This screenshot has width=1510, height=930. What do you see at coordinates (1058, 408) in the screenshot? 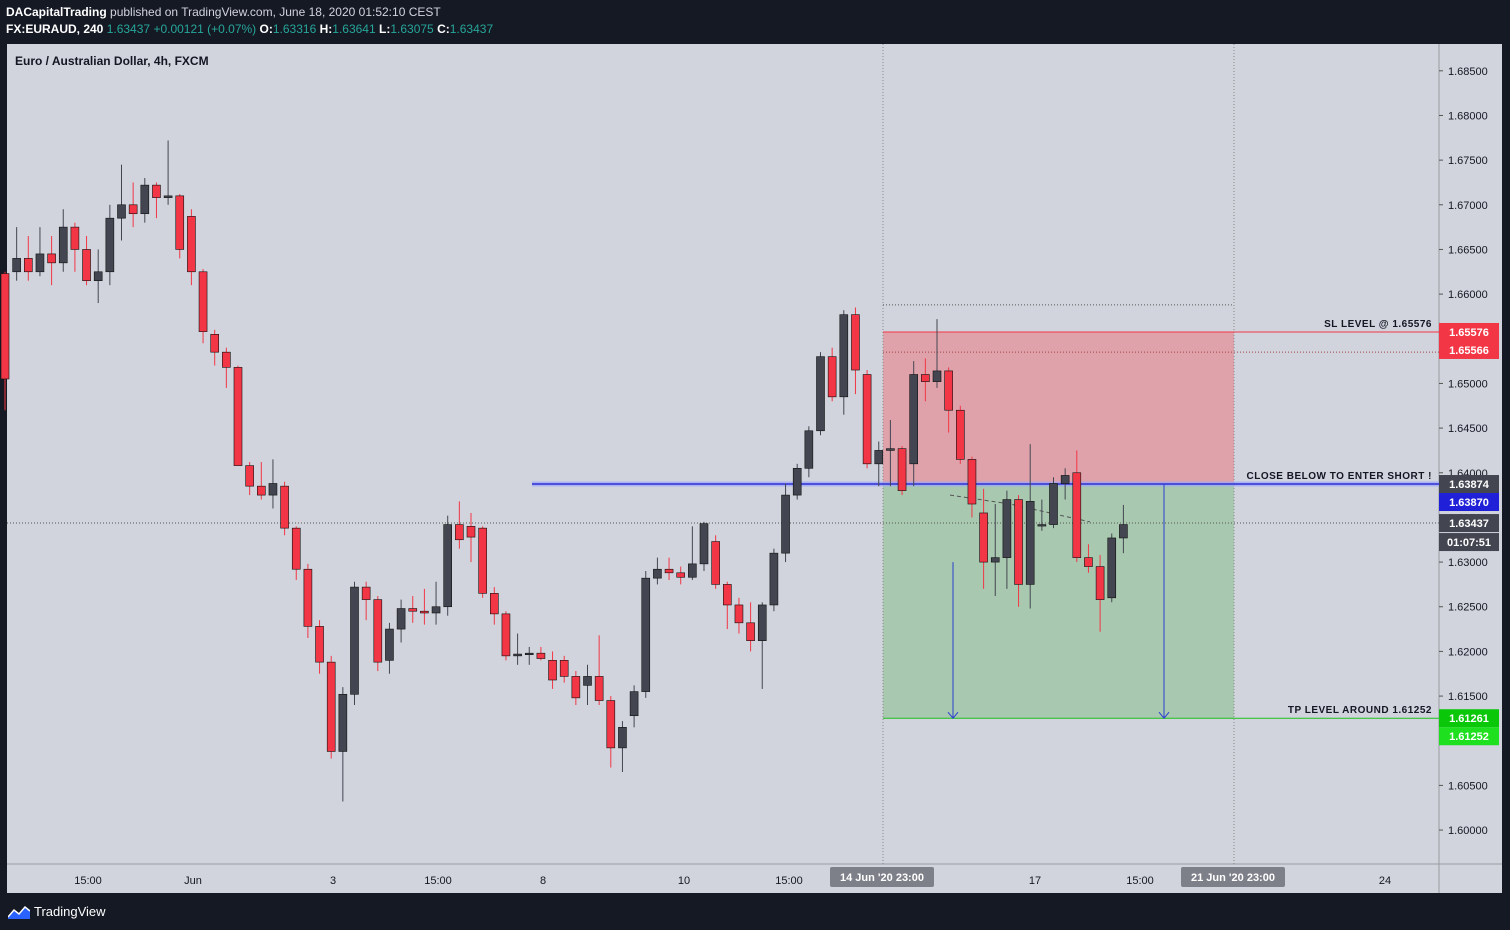
I see `stop-loss-zone` at bounding box center [1058, 408].